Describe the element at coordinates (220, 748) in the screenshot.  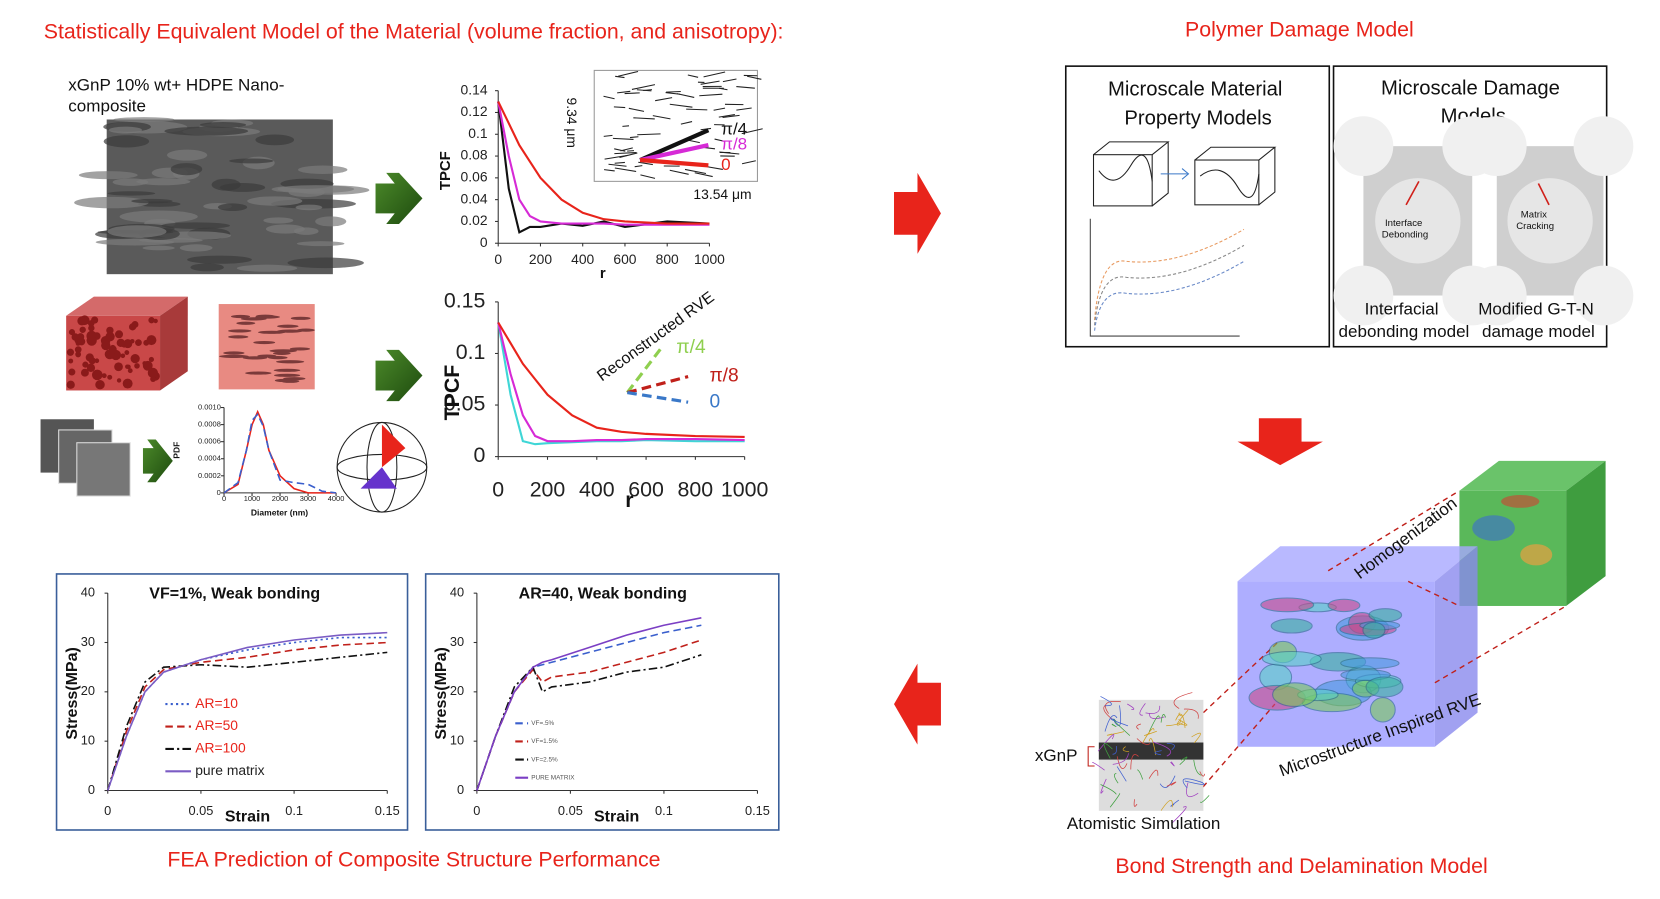
I see `legend-label: AR=100` at that location.